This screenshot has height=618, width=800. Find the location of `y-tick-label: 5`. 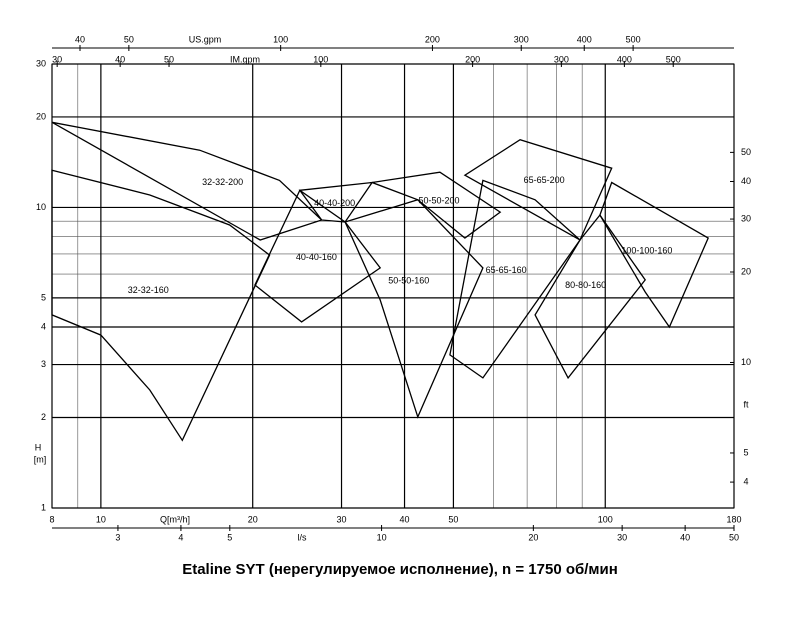

y-tick-label: 5 is located at coordinates (43, 297).